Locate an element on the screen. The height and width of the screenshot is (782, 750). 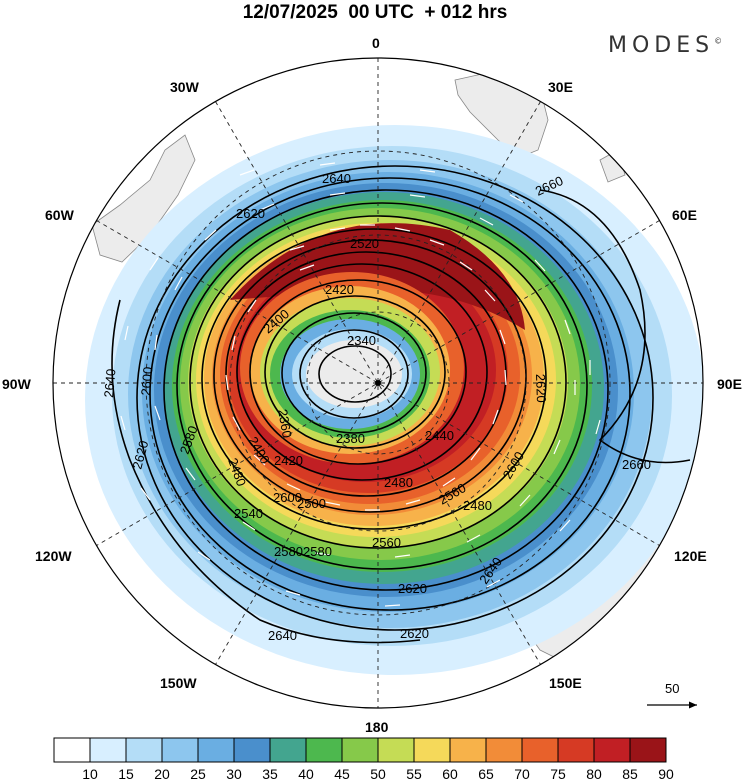
lon-label-120w: 120W is located at coordinates (53, 556).